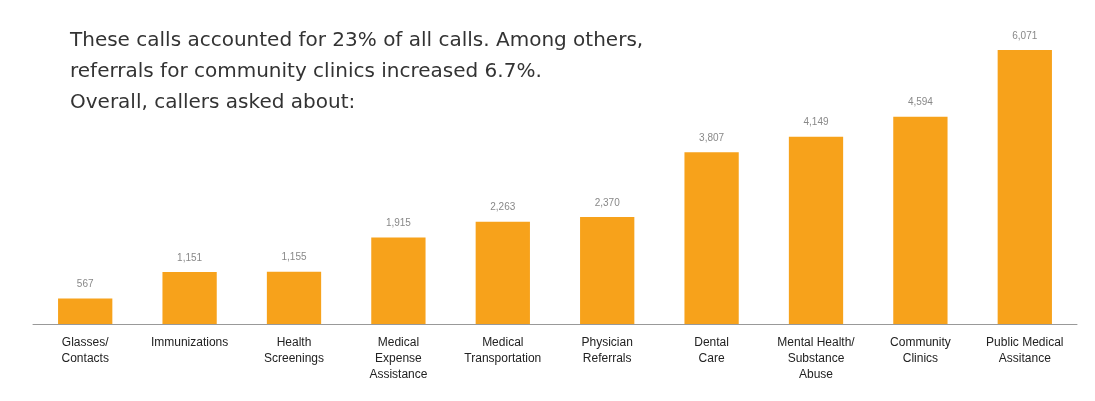  I want to click on x-tick-label: Medical Transportation, so click(503, 350).